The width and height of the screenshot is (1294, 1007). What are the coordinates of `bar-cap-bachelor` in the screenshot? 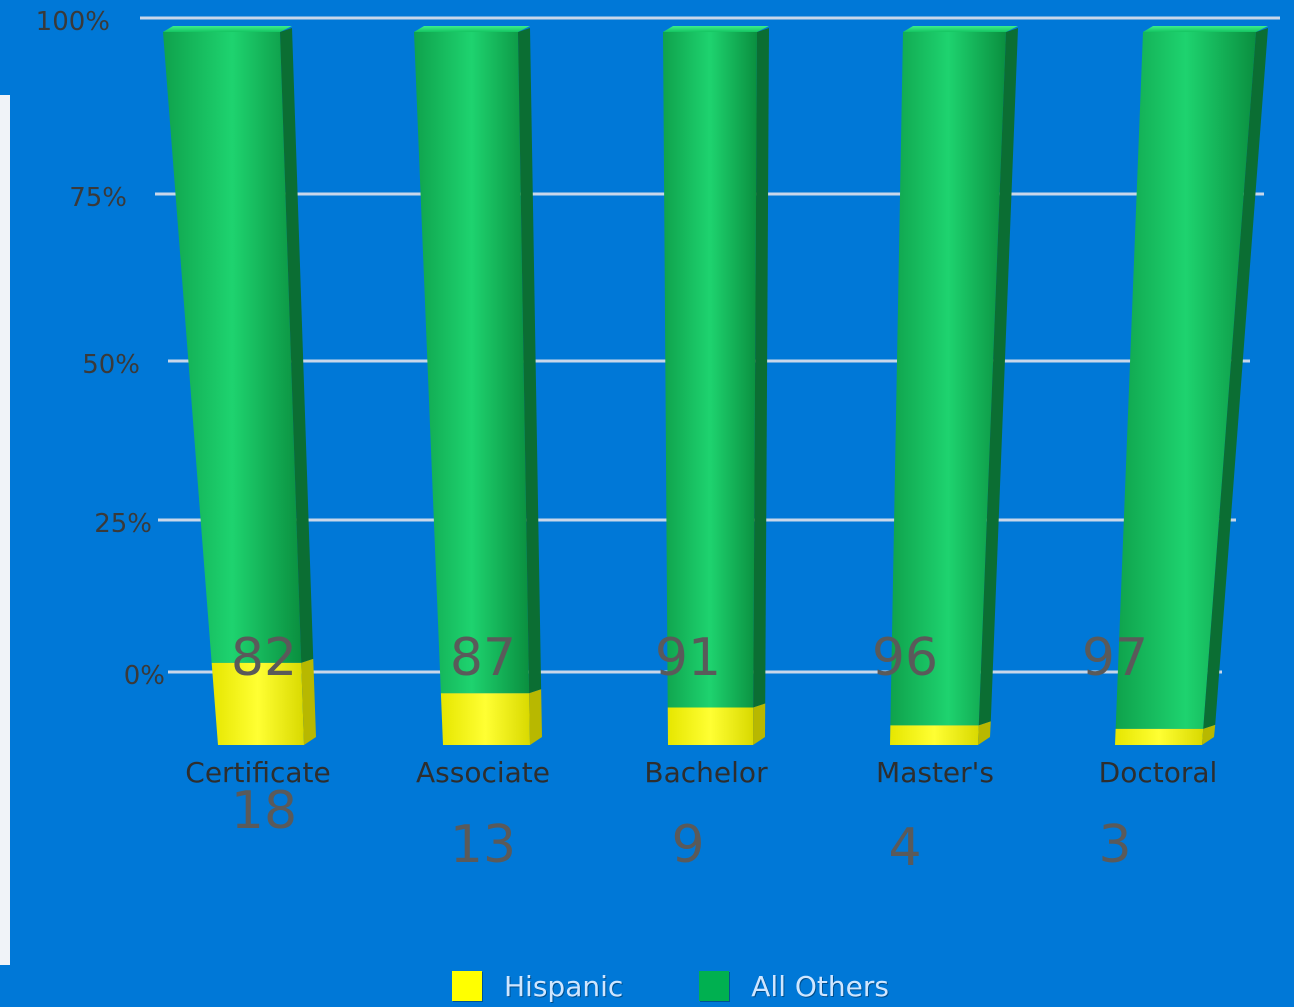 It's located at (716, 29).